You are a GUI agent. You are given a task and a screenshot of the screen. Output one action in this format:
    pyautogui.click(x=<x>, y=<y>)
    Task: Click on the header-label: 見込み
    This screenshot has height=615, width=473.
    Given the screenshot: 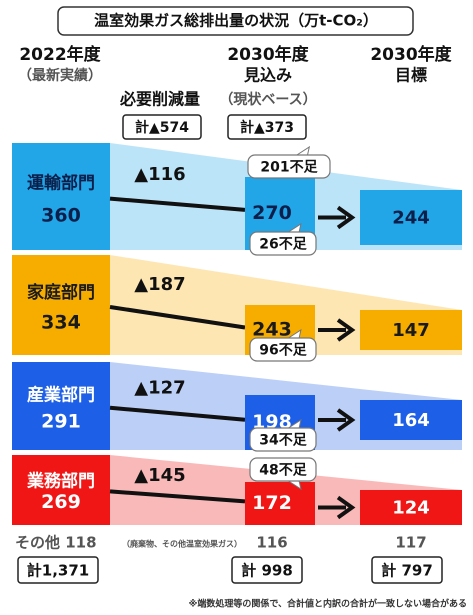 What is the action you would take?
    pyautogui.click(x=267, y=75)
    